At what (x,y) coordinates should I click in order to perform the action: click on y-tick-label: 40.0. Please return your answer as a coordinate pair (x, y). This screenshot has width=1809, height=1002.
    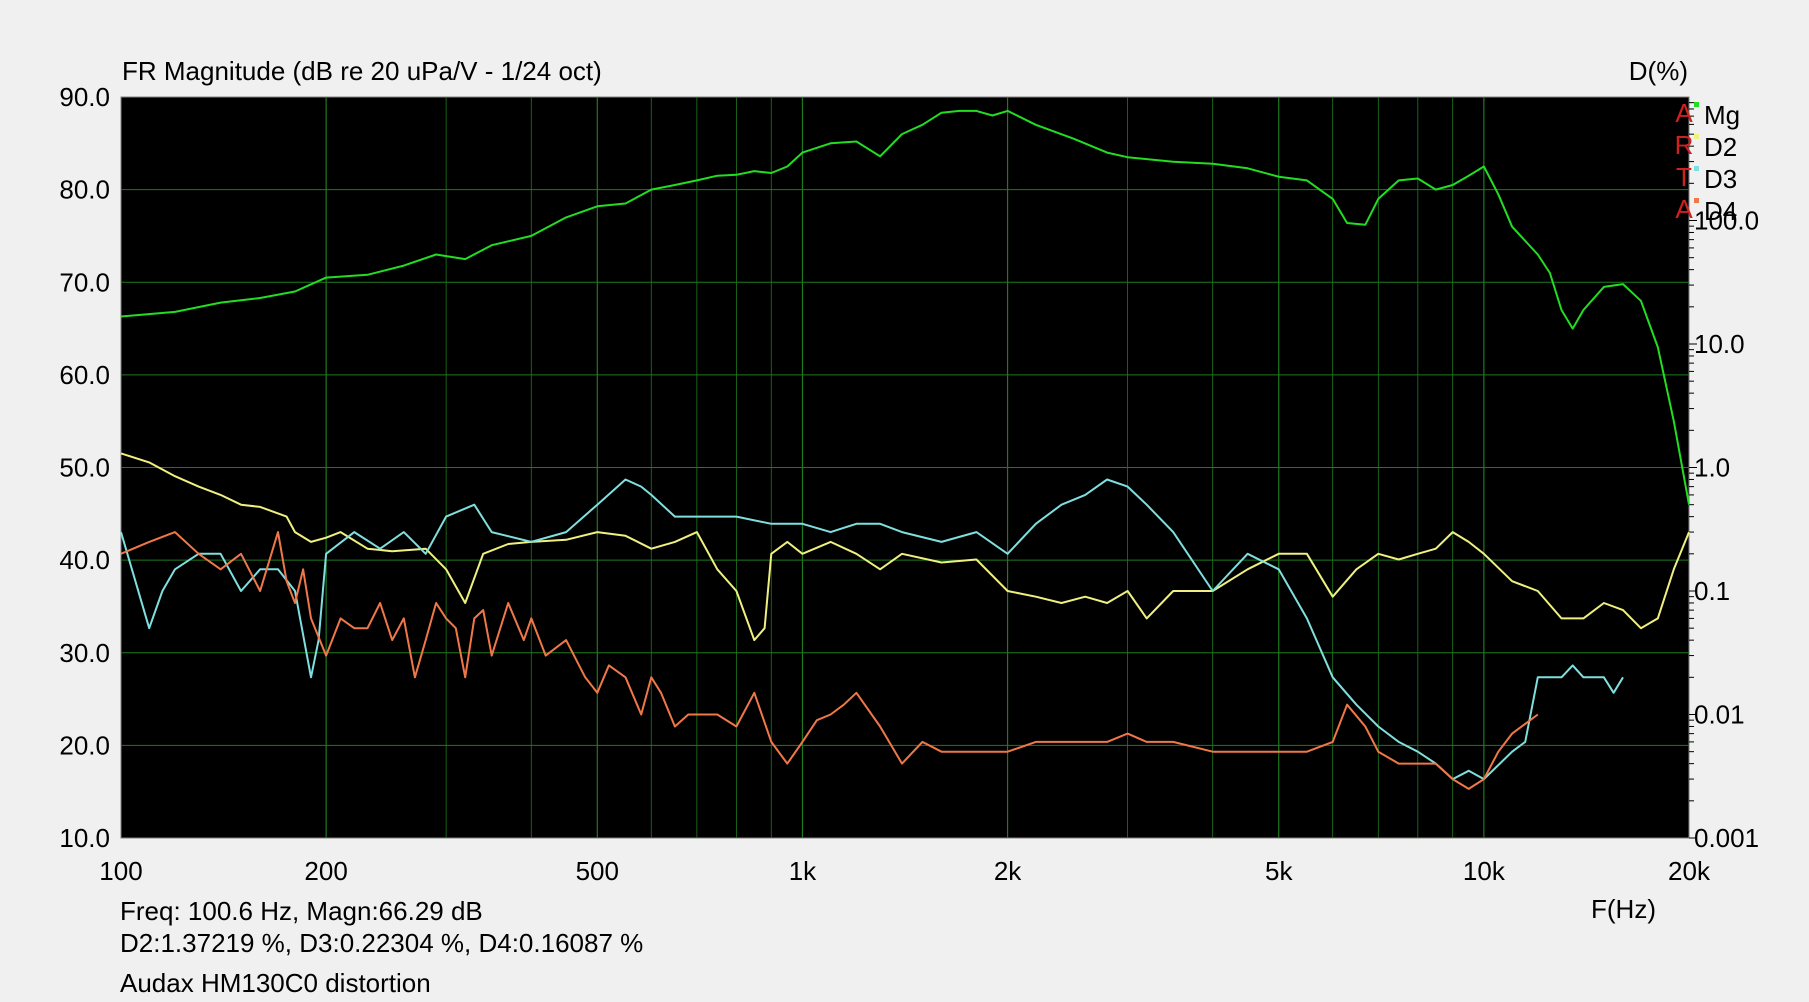
    Looking at the image, I should click on (84, 560).